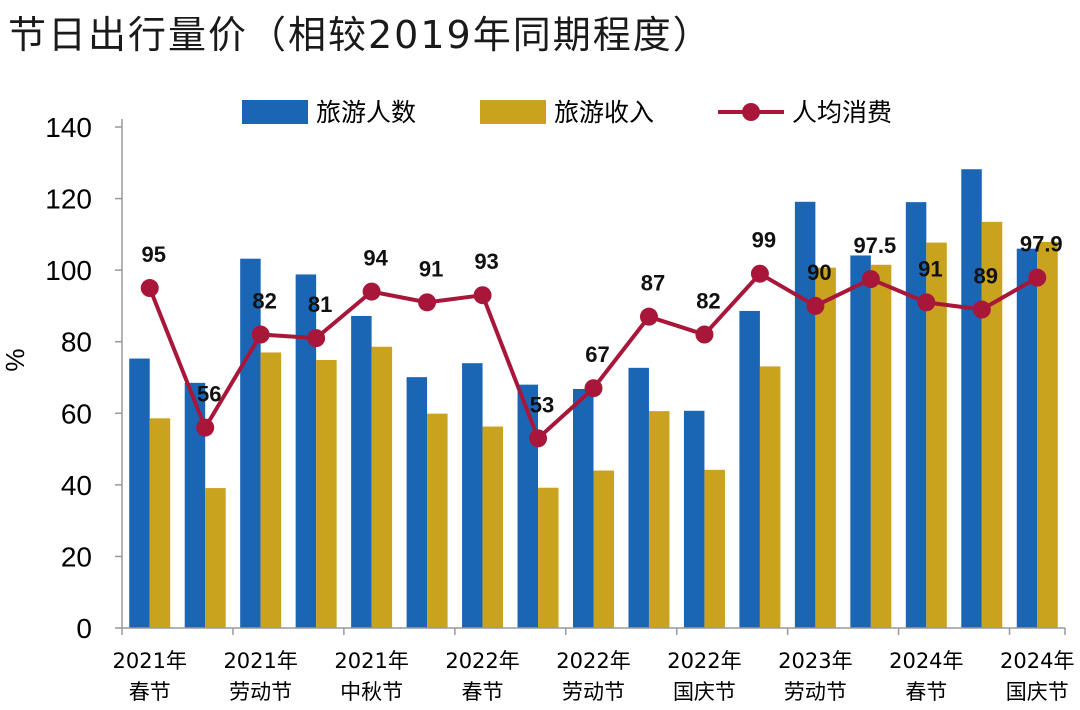  What do you see at coordinates (751, 112) in the screenshot?
I see `legend-marker-per-capita` at bounding box center [751, 112].